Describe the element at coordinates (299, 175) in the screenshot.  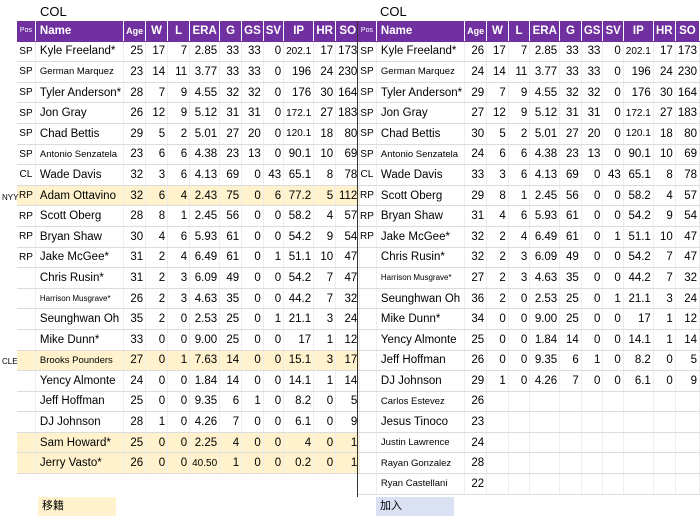
I see `cell-ip: 65.1` at that location.